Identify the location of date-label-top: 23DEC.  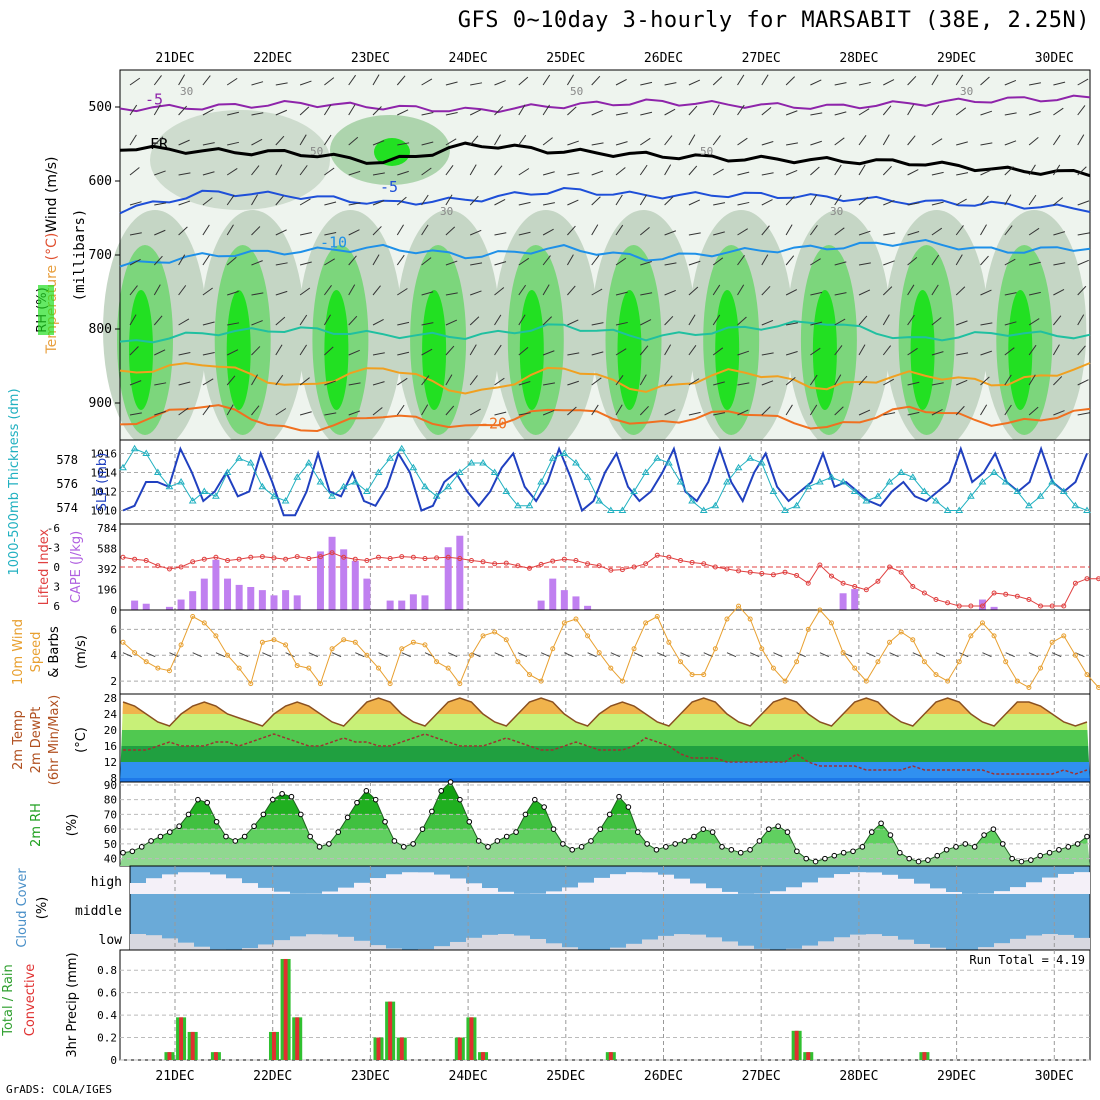
(370, 58).